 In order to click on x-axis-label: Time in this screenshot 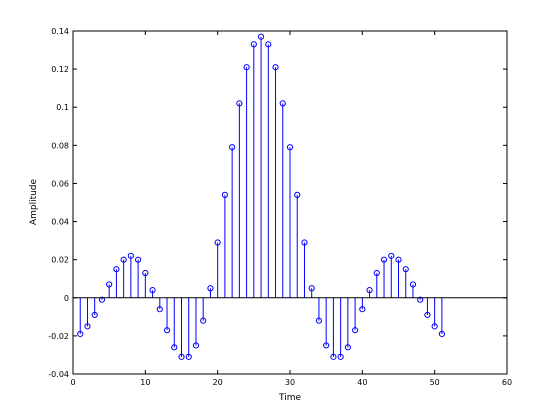, I will do `click(289, 398)`.